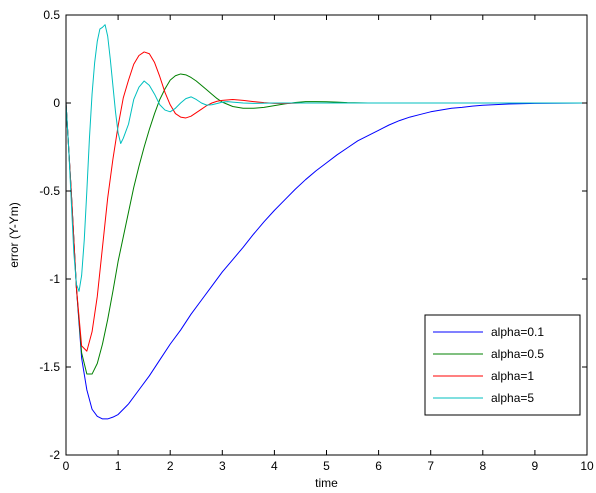  Describe the element at coordinates (326, 466) in the screenshot. I see `x-tick-label: 5` at that location.